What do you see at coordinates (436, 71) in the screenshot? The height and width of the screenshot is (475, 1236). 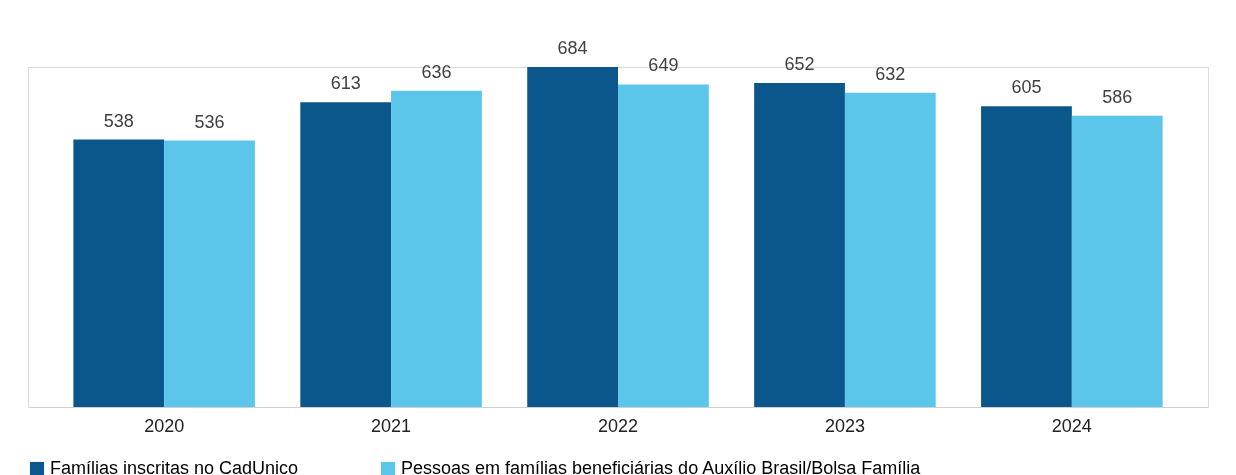 I see `data-label: 636` at bounding box center [436, 71].